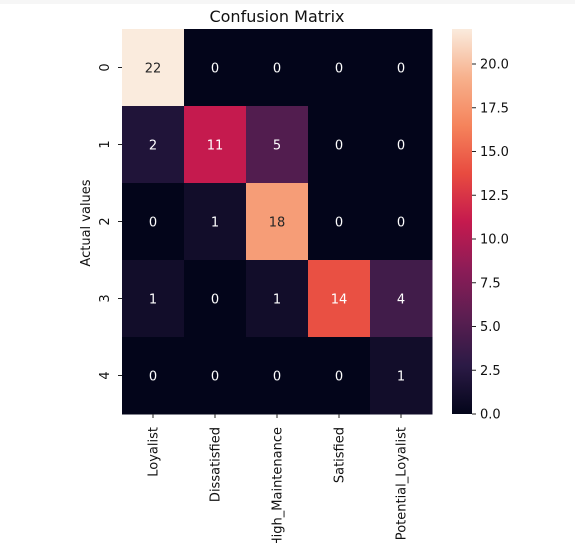 This screenshot has height=543, width=575. Describe the element at coordinates (105, 298) in the screenshot. I see `y-tick-label: 3` at that location.